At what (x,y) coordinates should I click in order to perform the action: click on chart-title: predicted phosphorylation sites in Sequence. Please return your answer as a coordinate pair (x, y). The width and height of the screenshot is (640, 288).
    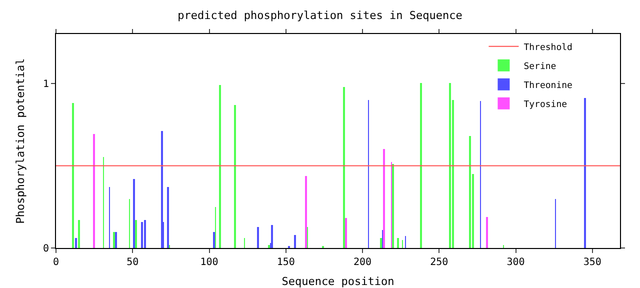
    Looking at the image, I should click on (320, 15).